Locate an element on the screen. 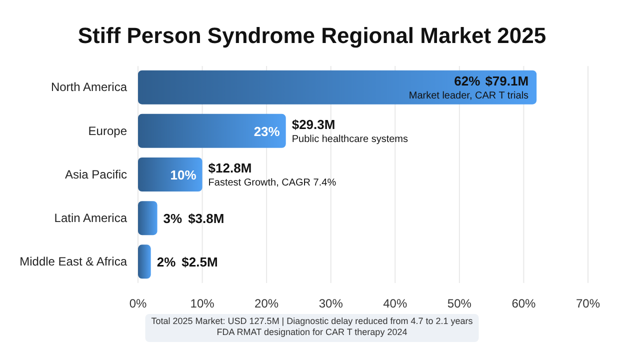 This screenshot has height=348, width=624. annotation: $79.1M is located at coordinates (507, 80).